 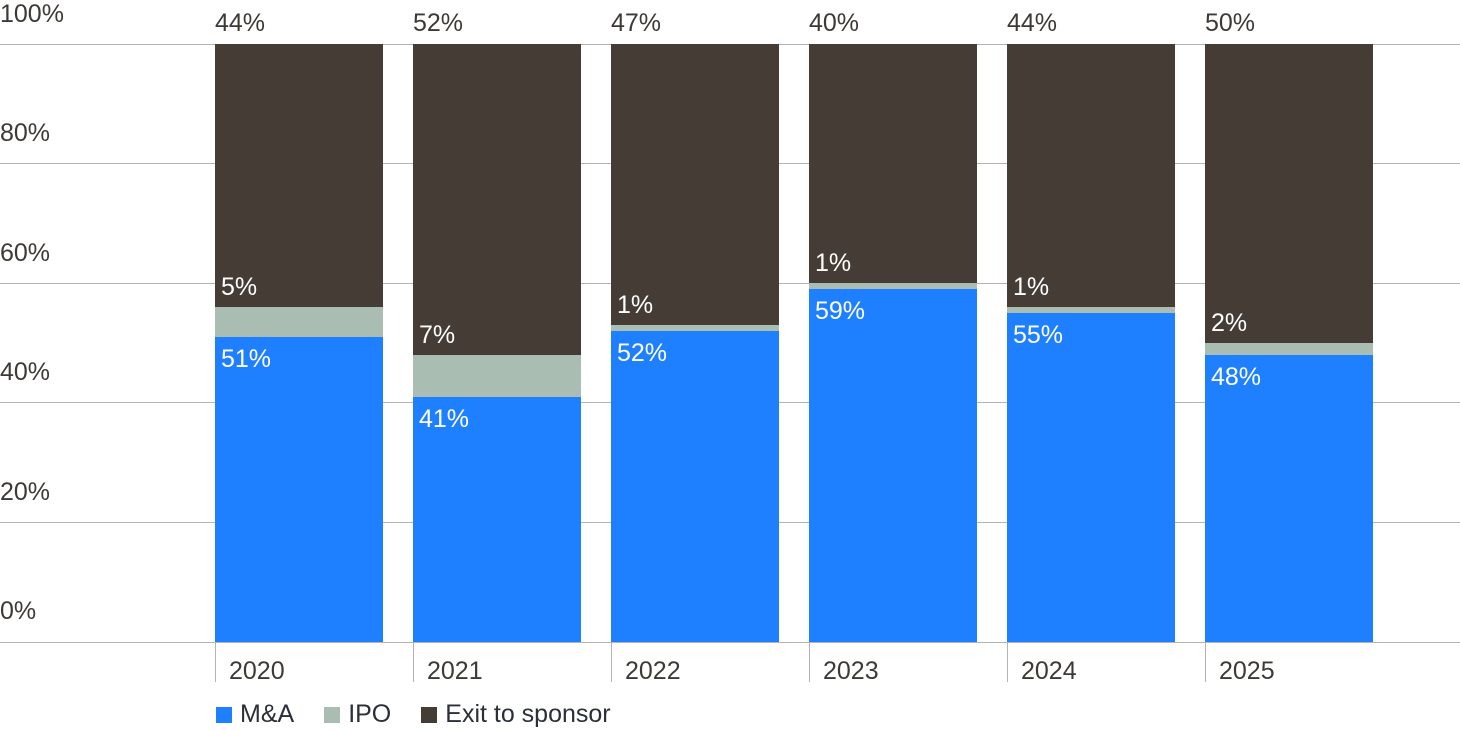 I want to click on bar-2021: 41% 7%, so click(x=497, y=343).